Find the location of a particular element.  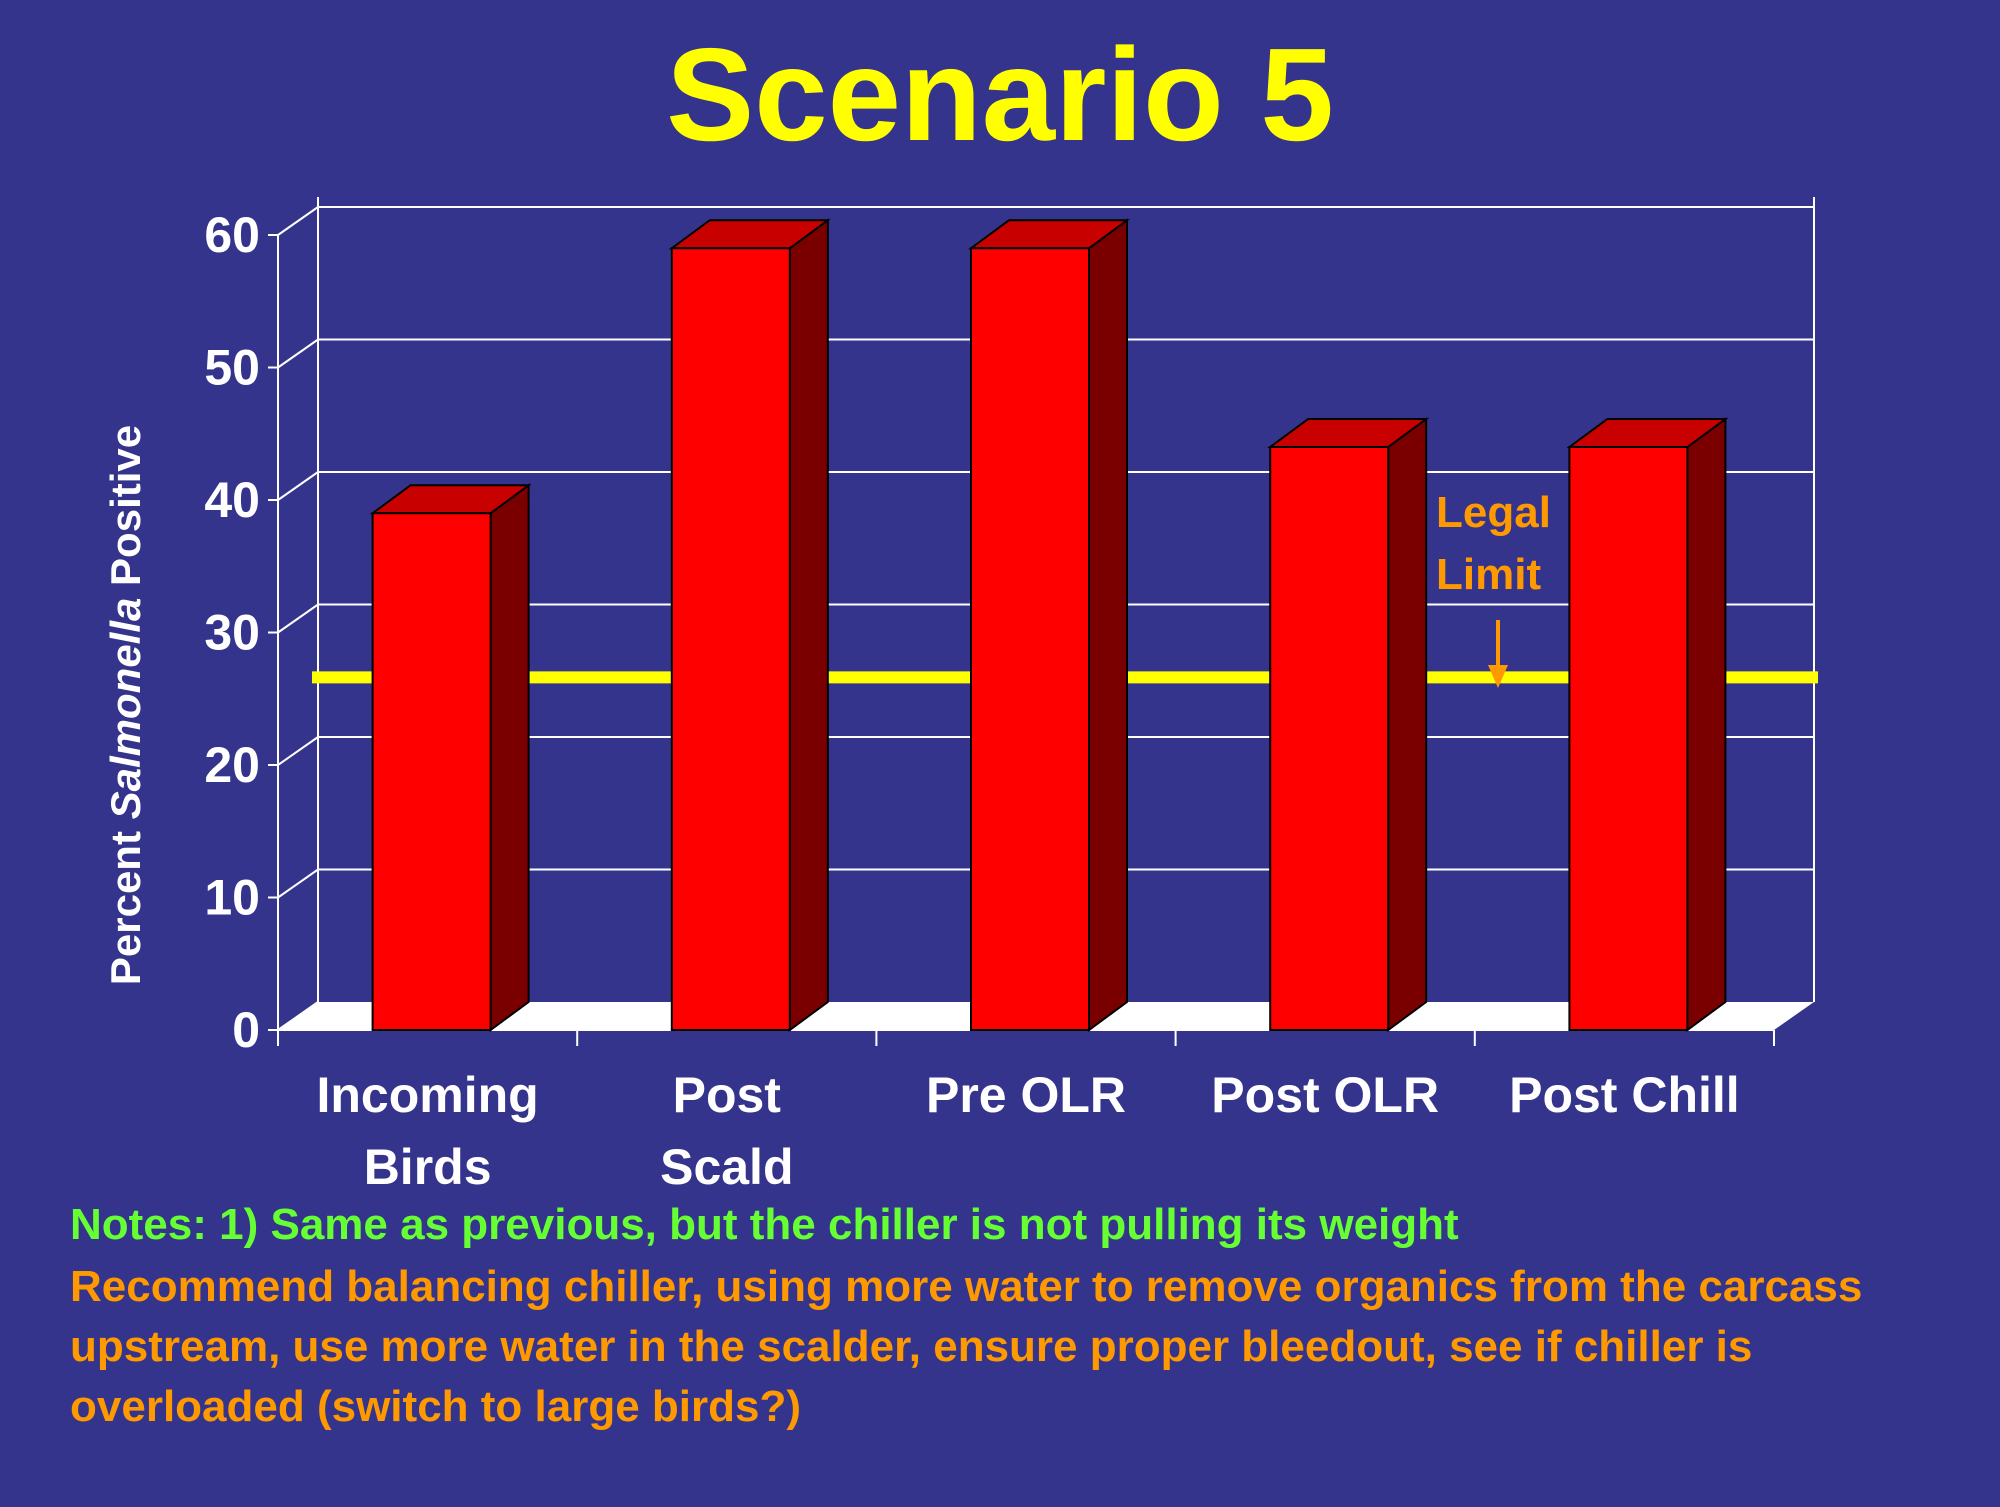

y-tick-label: 0 is located at coordinates (246, 1030).